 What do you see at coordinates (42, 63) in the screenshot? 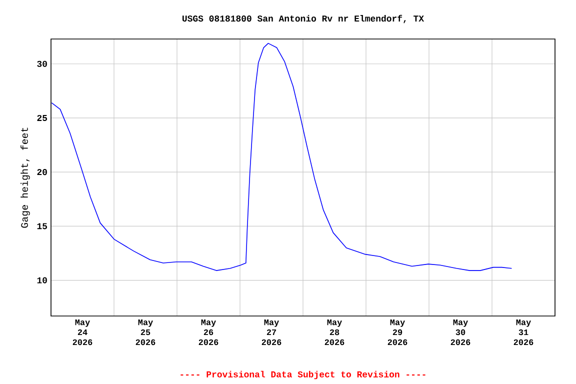
I see `y-tick-label: 30` at bounding box center [42, 63].